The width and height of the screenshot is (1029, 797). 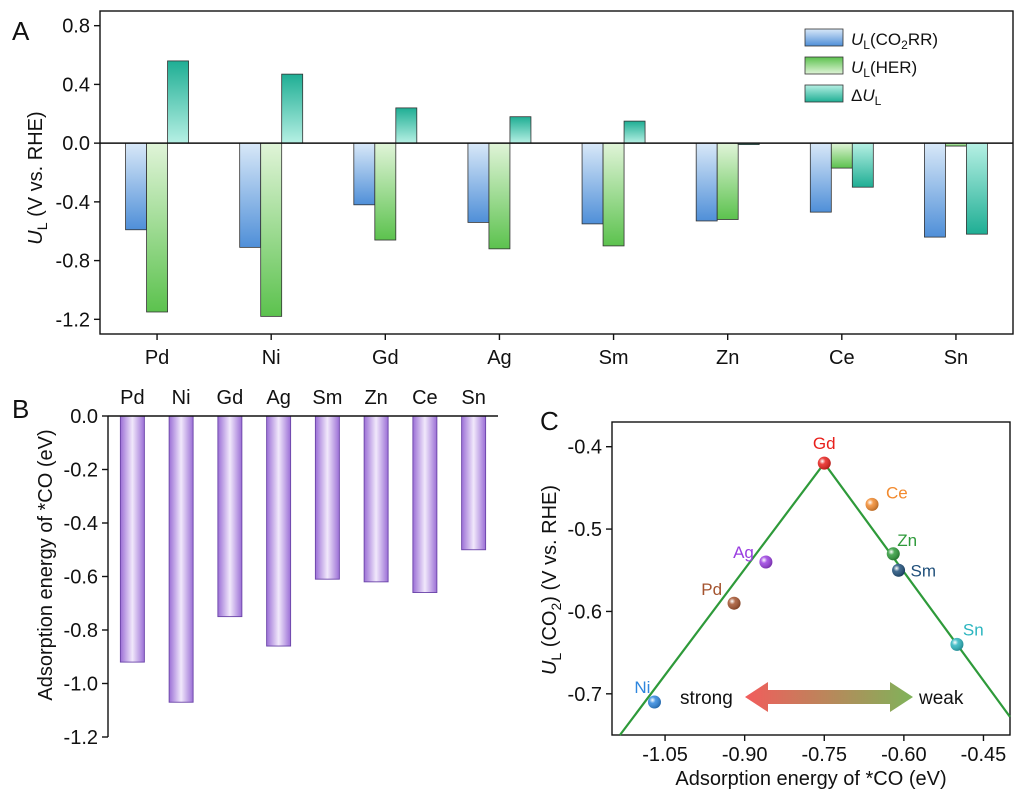 I want to click on scatter-label-ni: Ni, so click(x=642, y=687).